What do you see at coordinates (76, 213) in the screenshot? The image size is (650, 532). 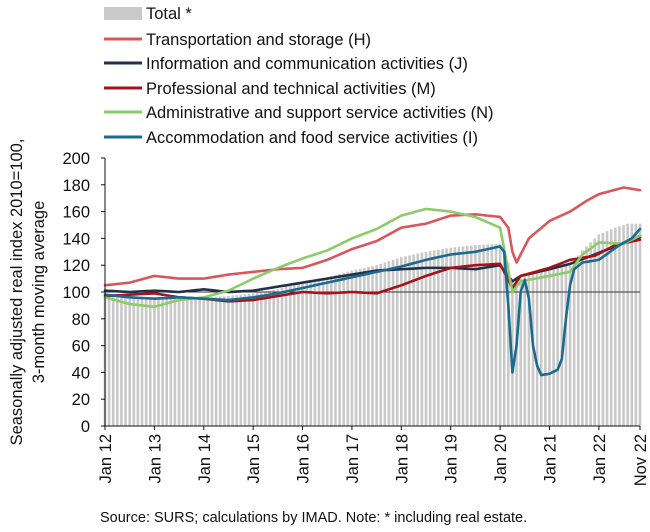 I see `y-tick-label: 160` at bounding box center [76, 213].